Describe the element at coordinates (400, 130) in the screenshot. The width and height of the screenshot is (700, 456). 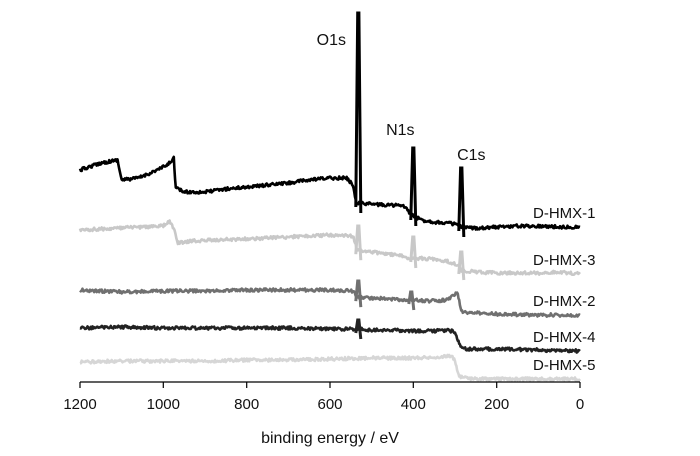
I see `peak-label-n1s: N1s` at that location.